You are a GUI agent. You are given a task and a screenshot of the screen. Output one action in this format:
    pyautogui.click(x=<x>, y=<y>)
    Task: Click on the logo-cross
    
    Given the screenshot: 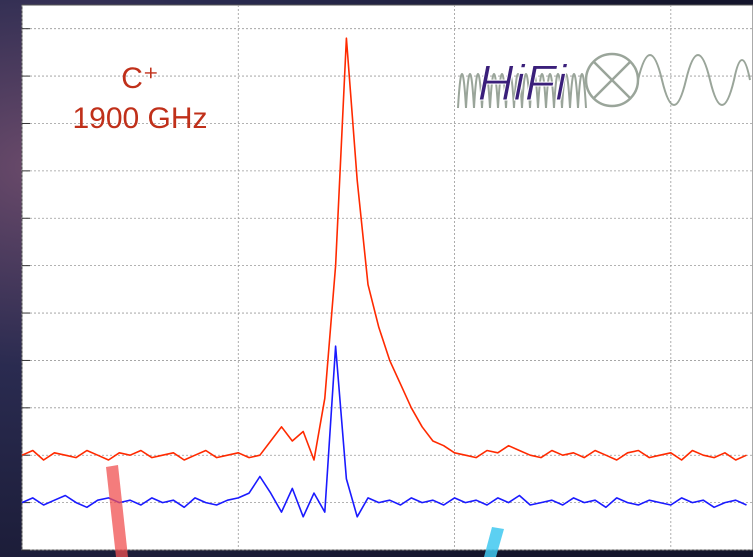 What is the action you would take?
    pyautogui.click(x=612, y=80)
    